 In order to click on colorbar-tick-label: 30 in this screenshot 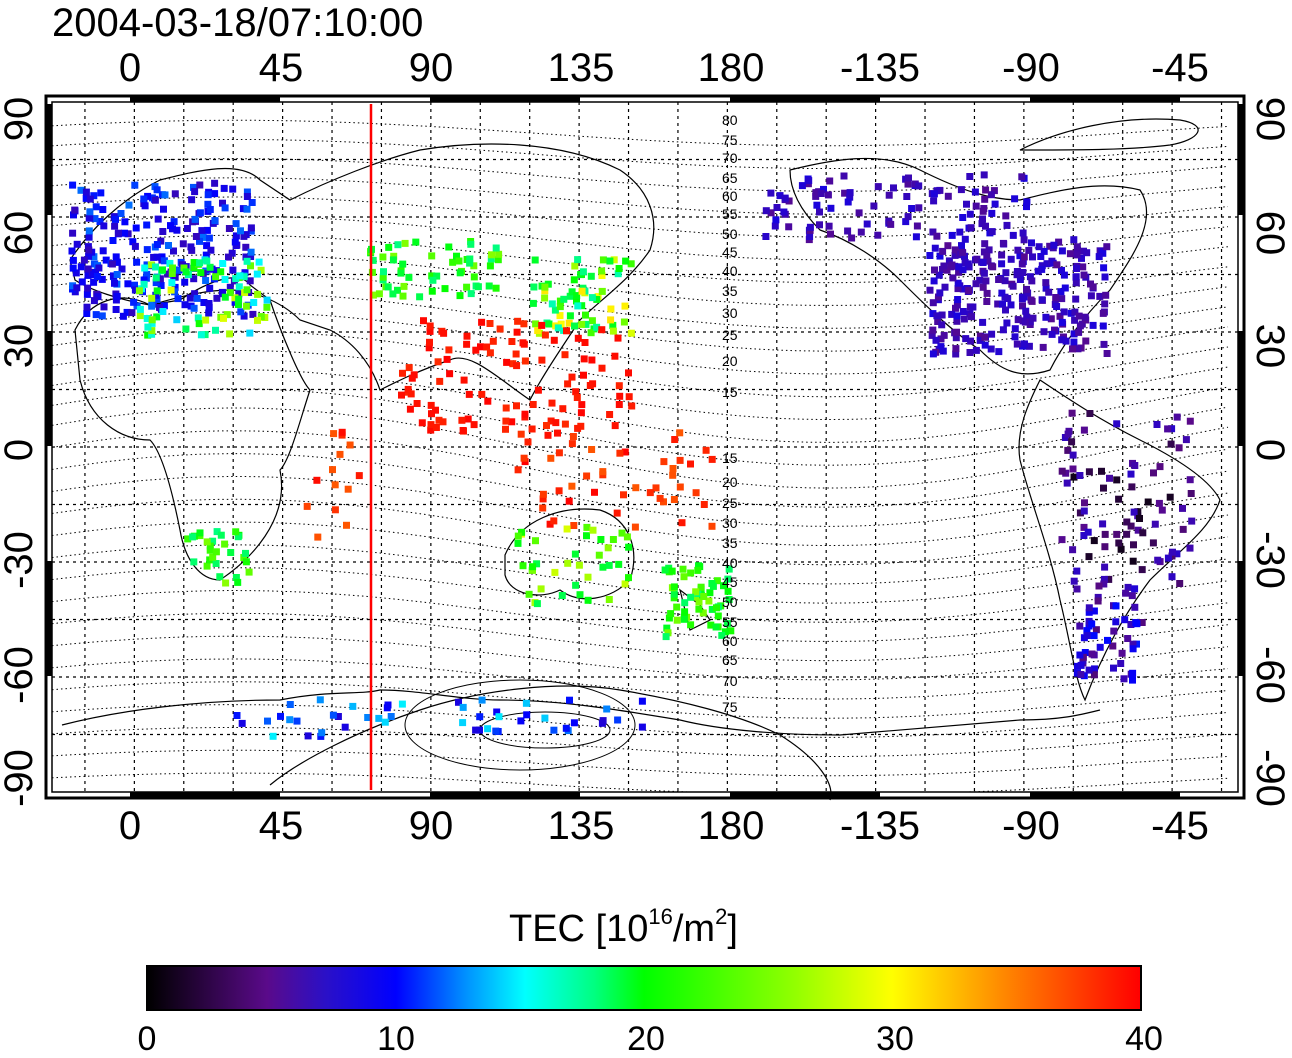, I will do `click(895, 1039)`.